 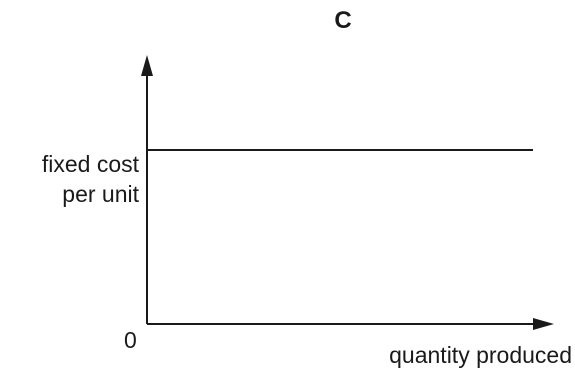 I want to click on x-axis-arrow, so click(x=543, y=324).